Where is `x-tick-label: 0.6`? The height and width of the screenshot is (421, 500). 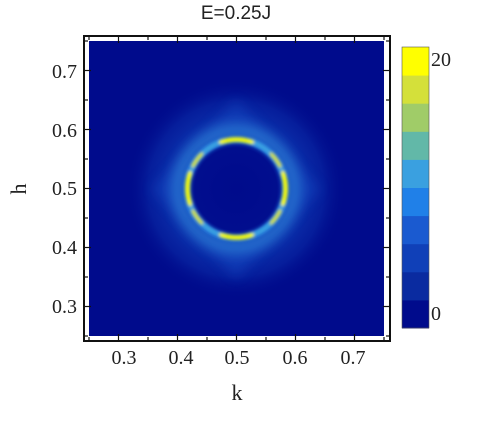
x-tick-label: 0.6 is located at coordinates (295, 358).